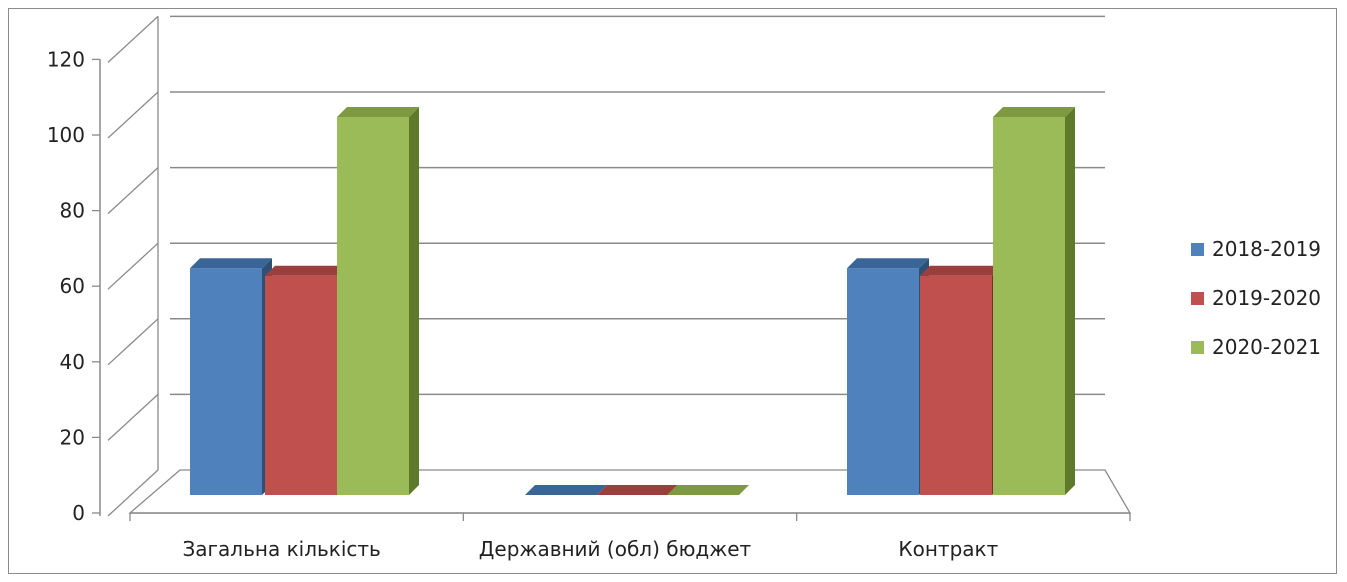  I want to click on y-tick-label-40: 40, so click(72, 362).